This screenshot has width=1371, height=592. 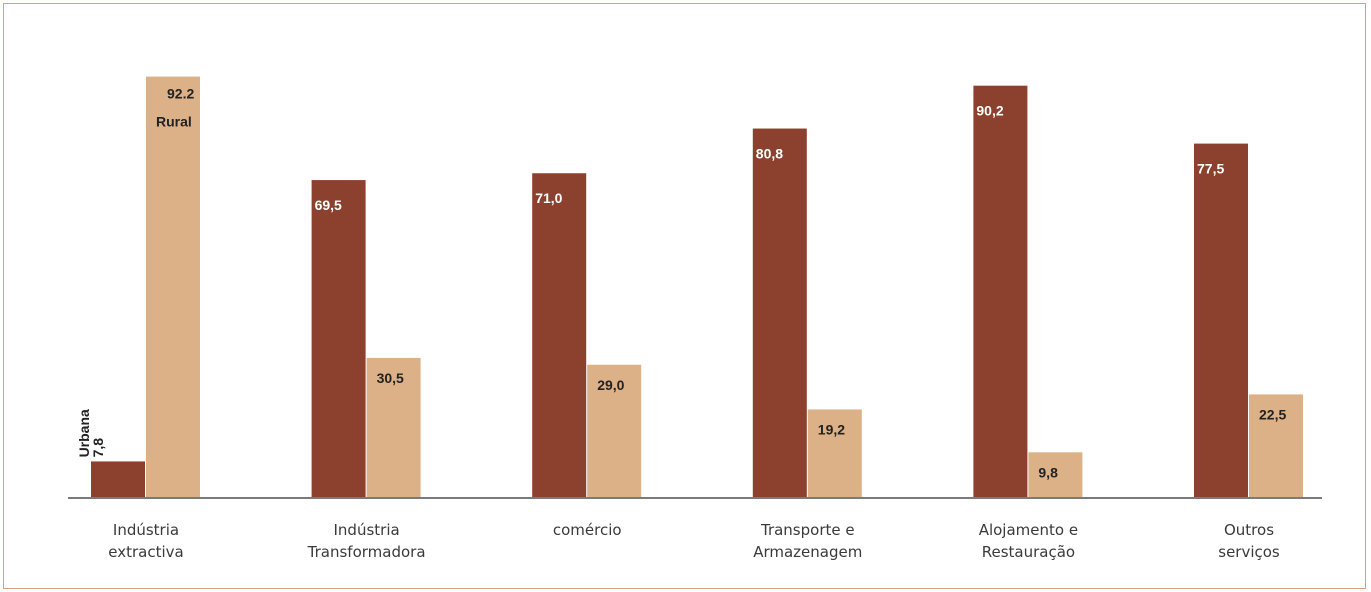 I want to click on category-label-4-1: Restauração, so click(x=1028, y=552).